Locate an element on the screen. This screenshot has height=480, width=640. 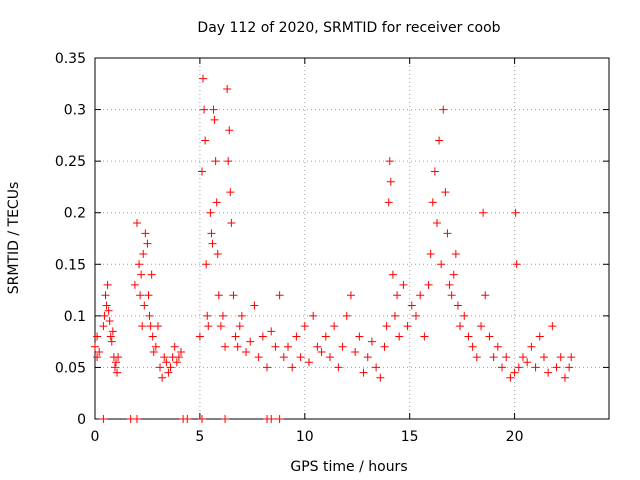
x-tick-label: 0 is located at coordinates (95, 437).